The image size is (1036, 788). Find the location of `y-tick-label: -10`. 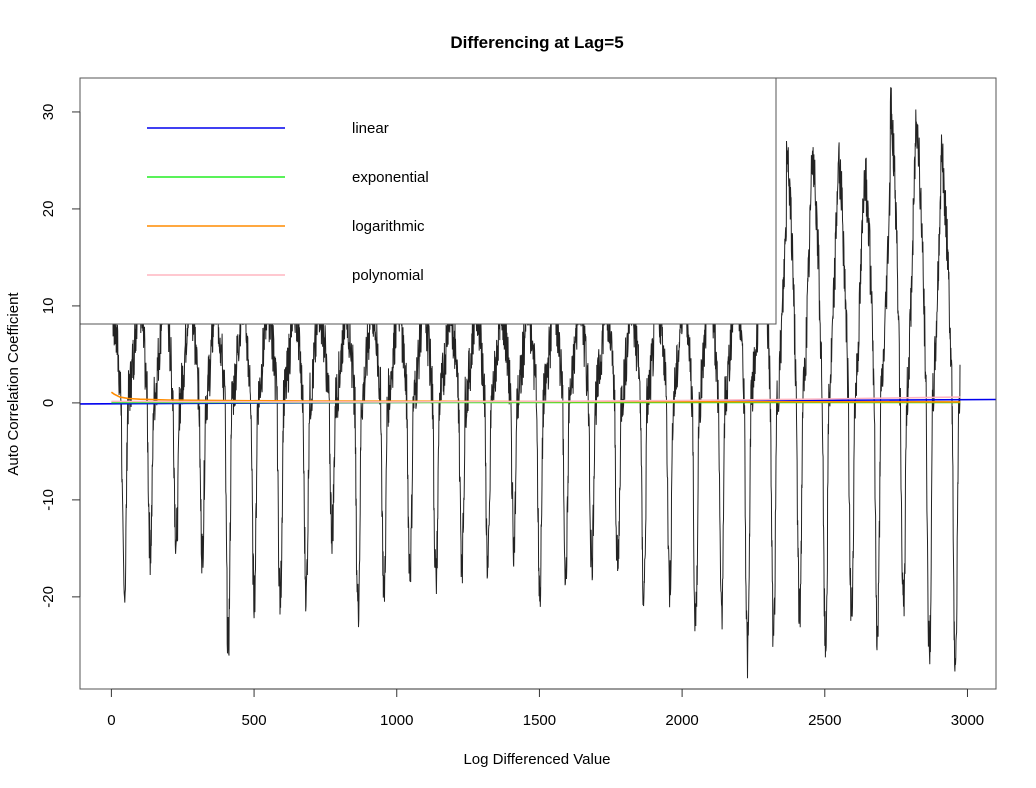

y-tick-label: -10 is located at coordinates (48, 500).